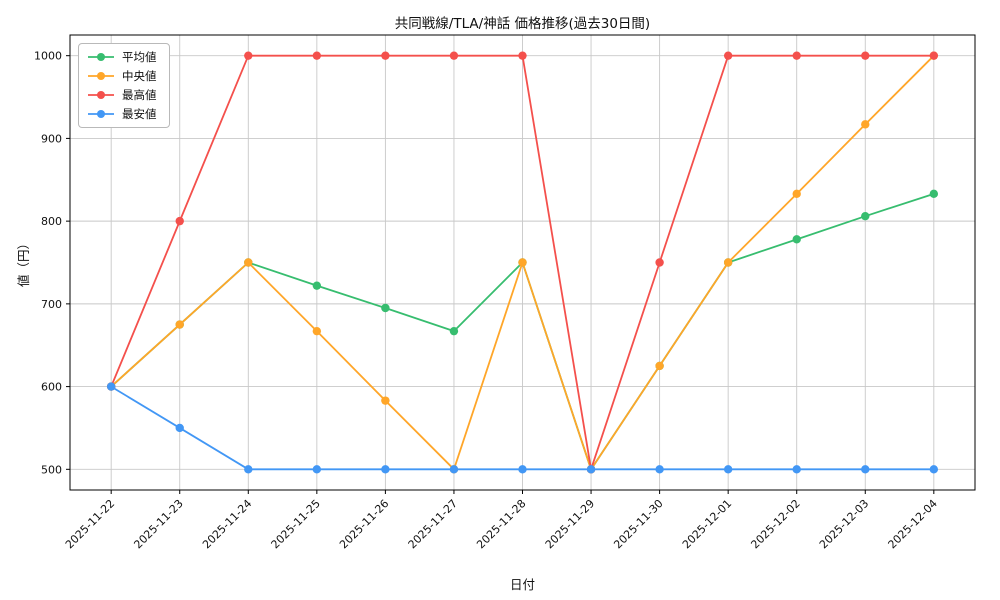 This screenshot has height=600, width=1000. I want to click on y-tick-label: 1000, so click(48, 56).